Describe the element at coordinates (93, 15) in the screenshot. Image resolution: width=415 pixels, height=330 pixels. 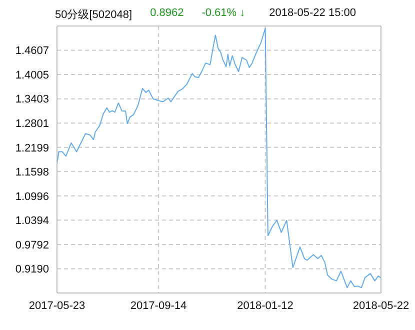
I see `chart-title: 50分级[502048]` at that location.